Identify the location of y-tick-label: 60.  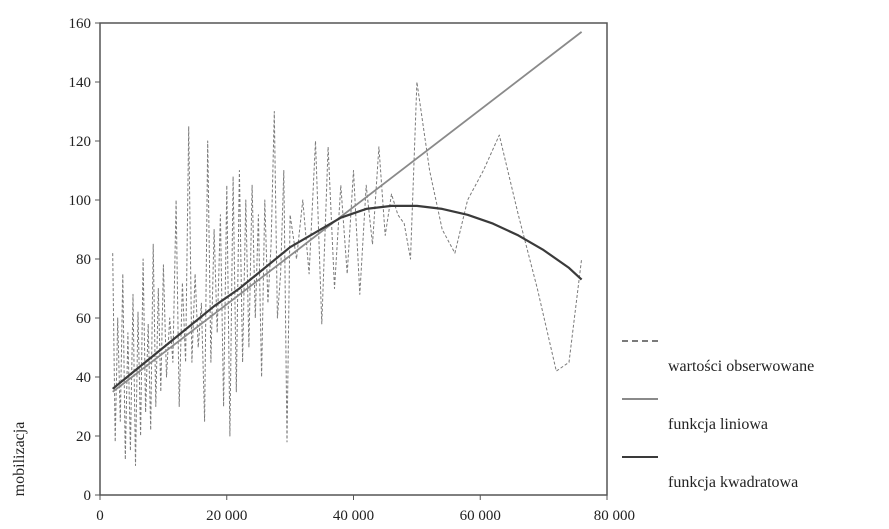
(83, 319).